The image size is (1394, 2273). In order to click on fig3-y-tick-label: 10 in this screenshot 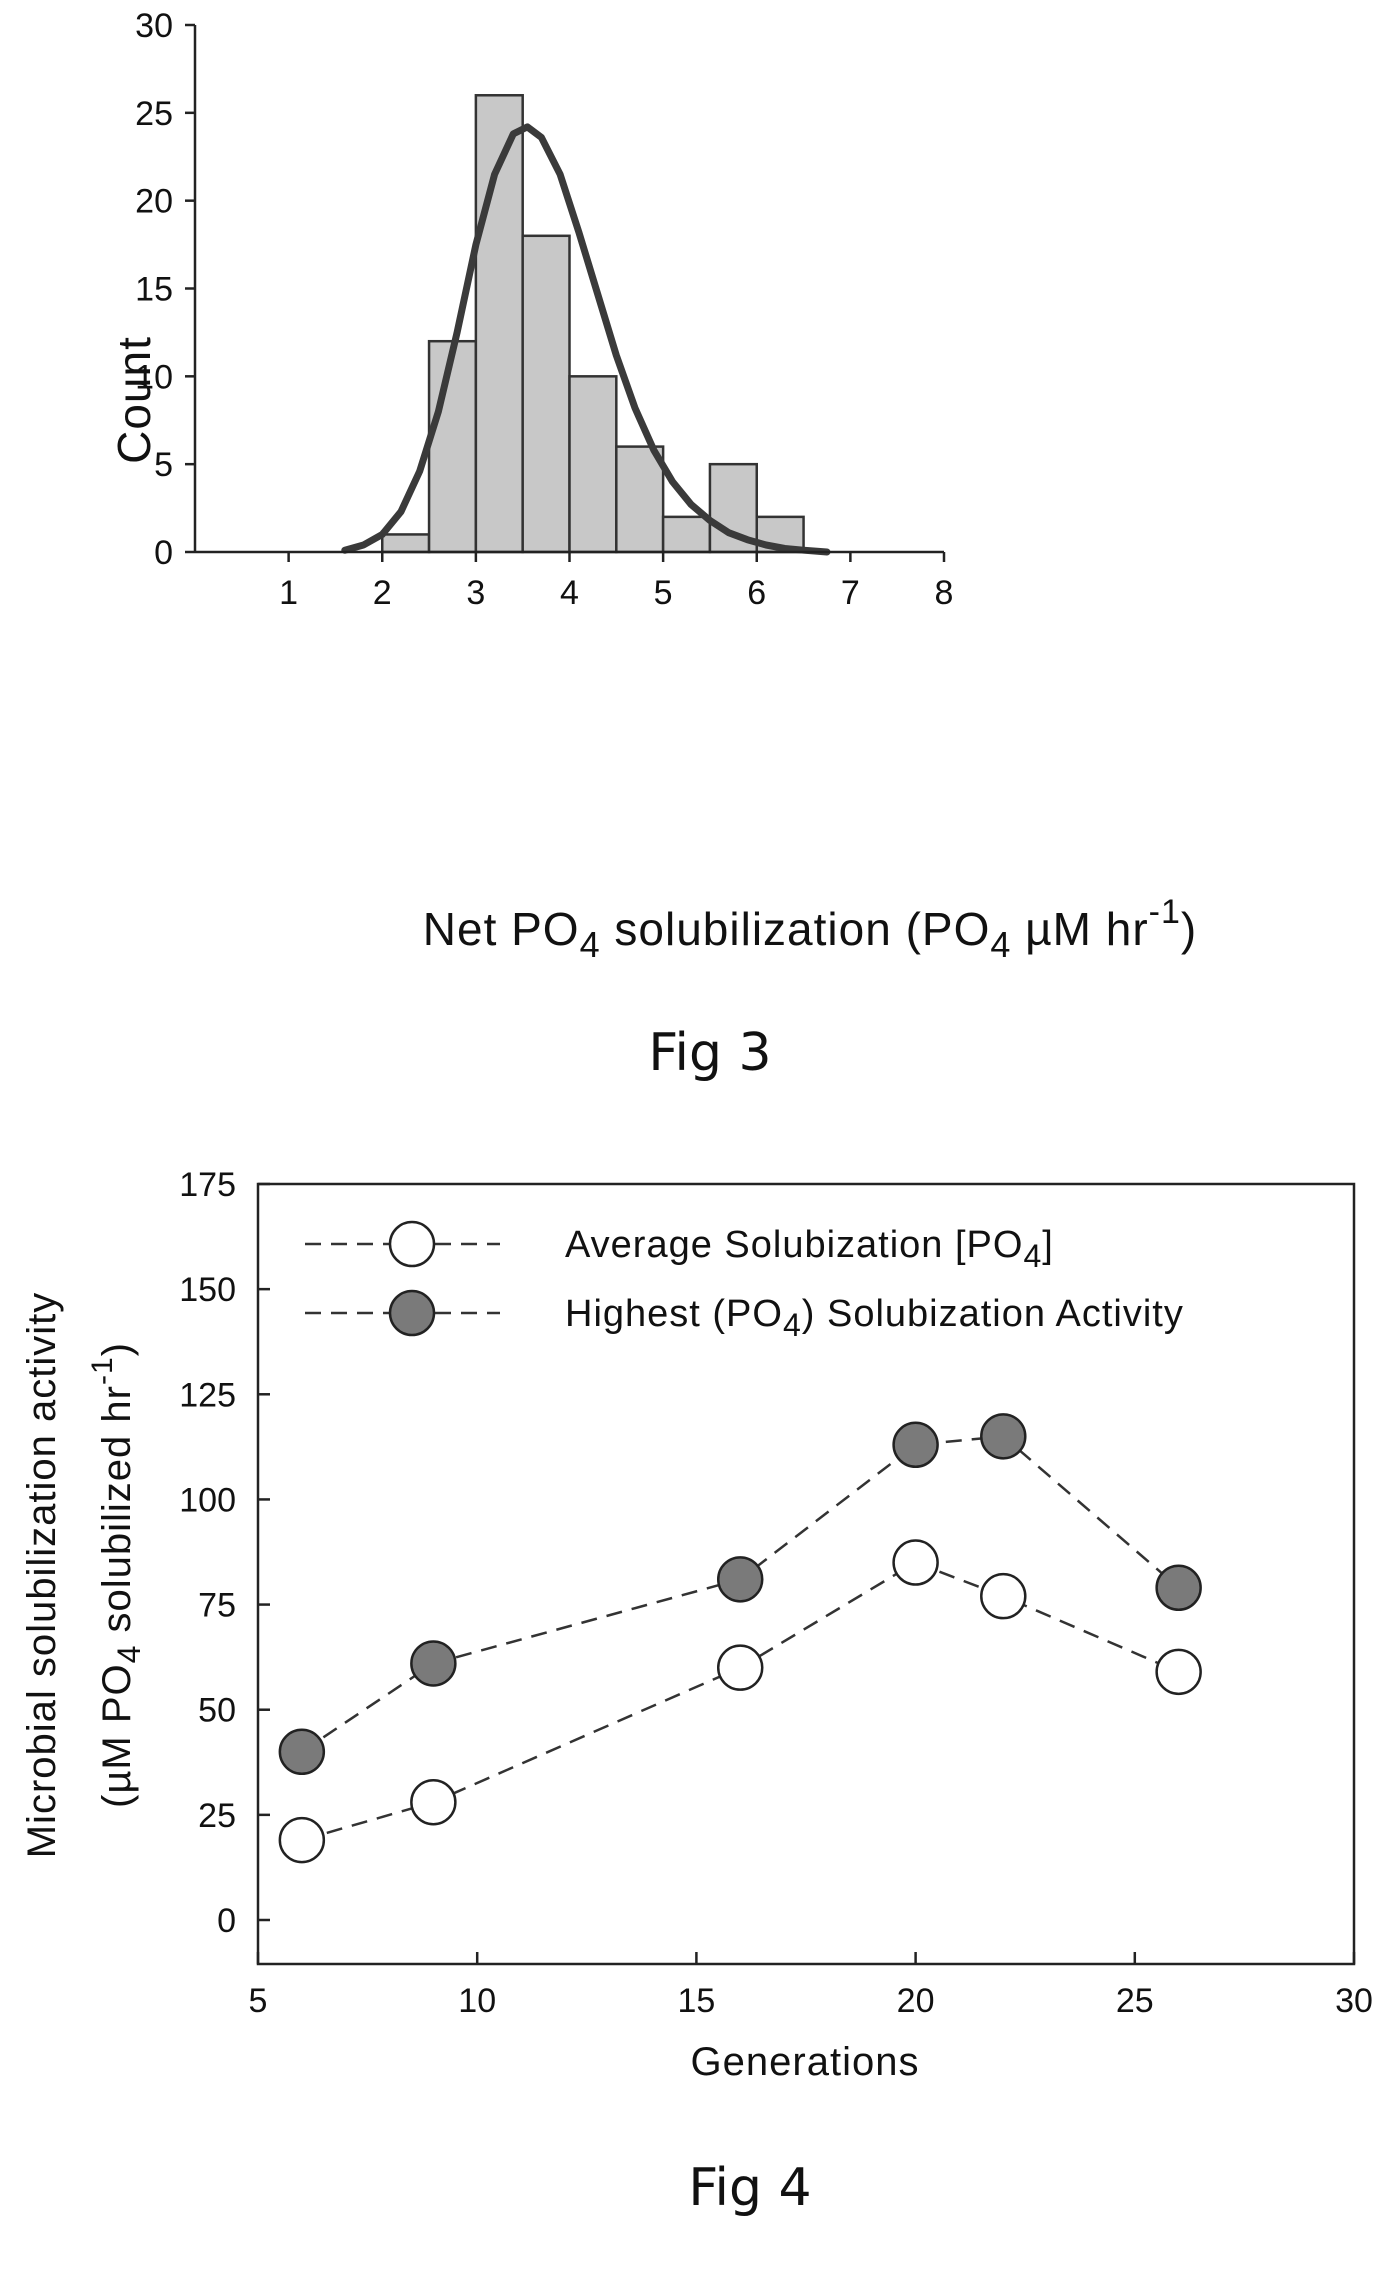, I will do `click(154, 377)`.